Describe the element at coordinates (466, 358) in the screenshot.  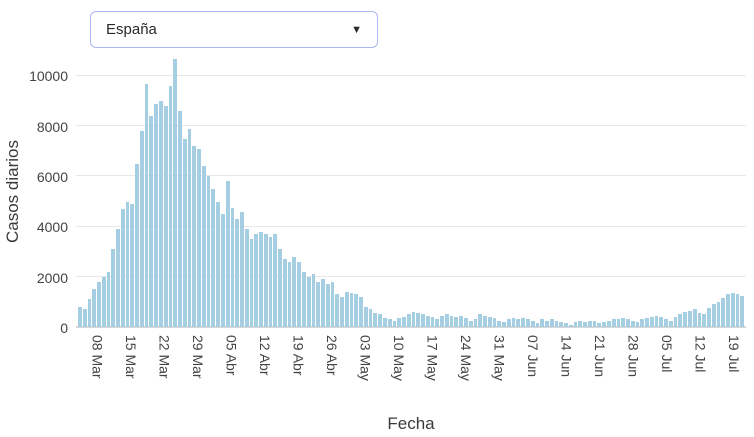
I see `x-tick-label: 24 May` at that location.